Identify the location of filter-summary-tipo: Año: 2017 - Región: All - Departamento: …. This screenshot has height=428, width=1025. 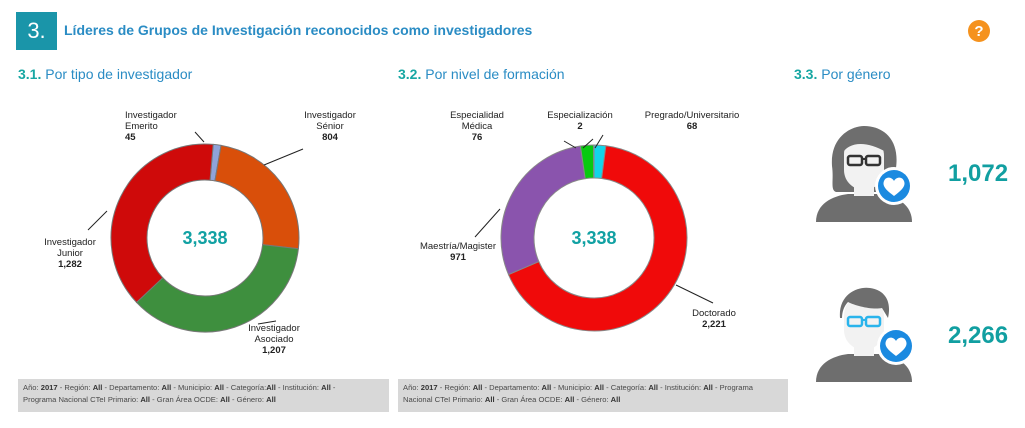
(203, 395).